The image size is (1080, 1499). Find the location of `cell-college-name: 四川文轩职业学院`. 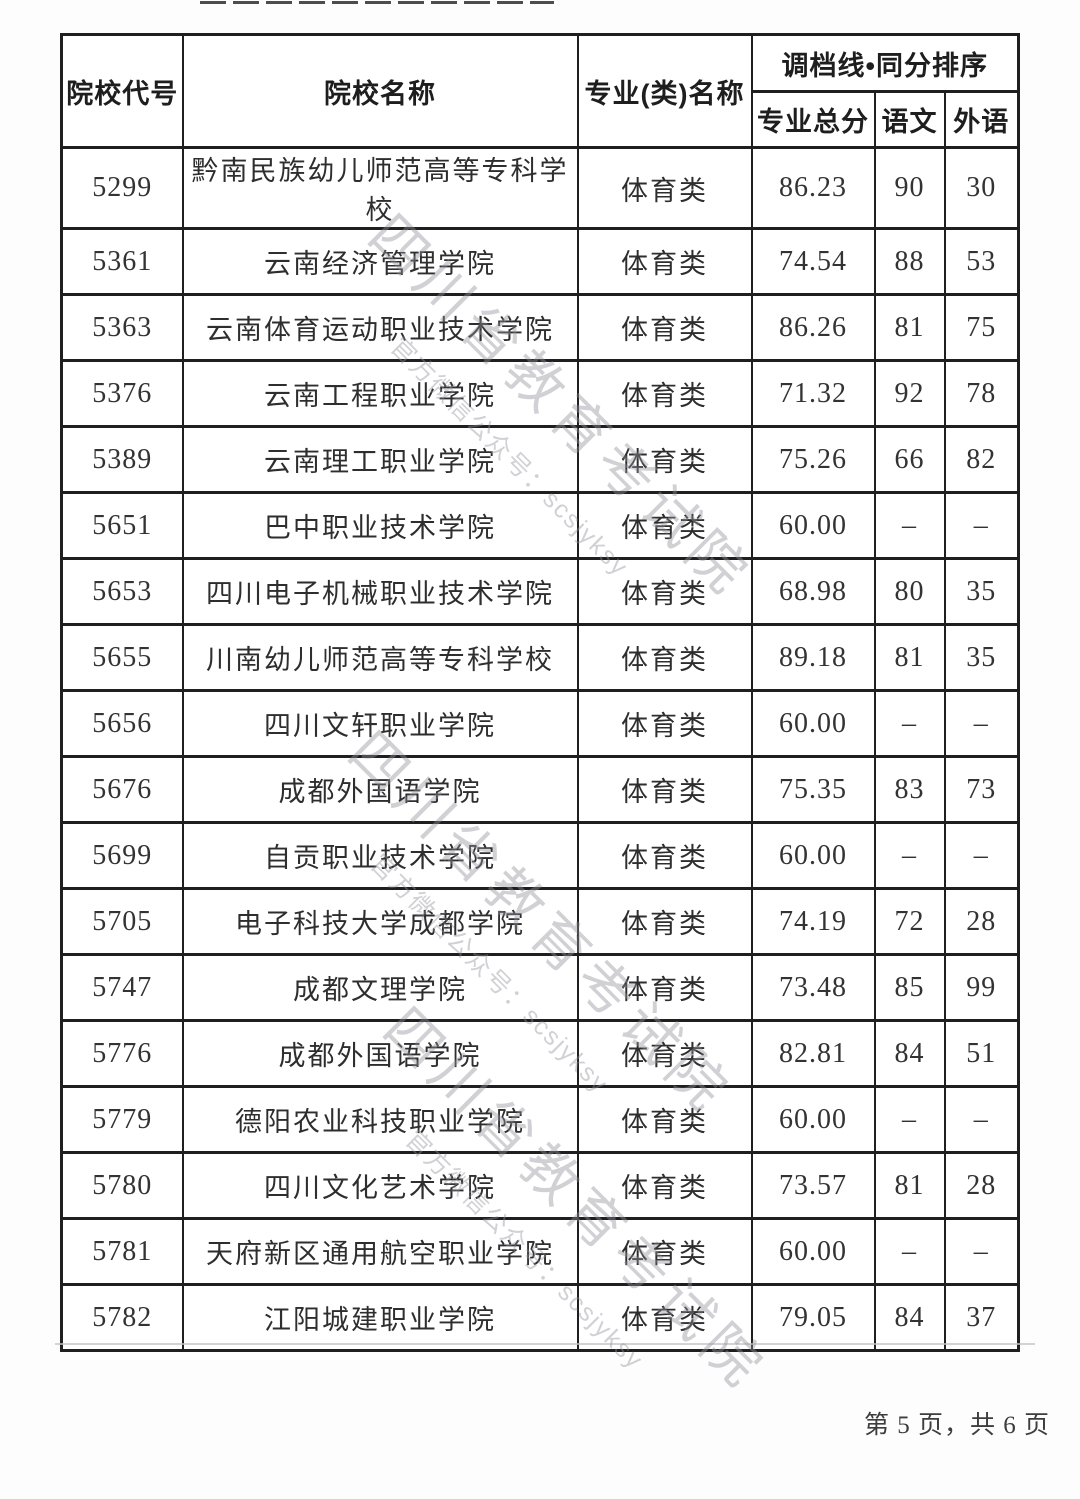

cell-college-name: 四川文轩职业学院 is located at coordinates (380, 723).